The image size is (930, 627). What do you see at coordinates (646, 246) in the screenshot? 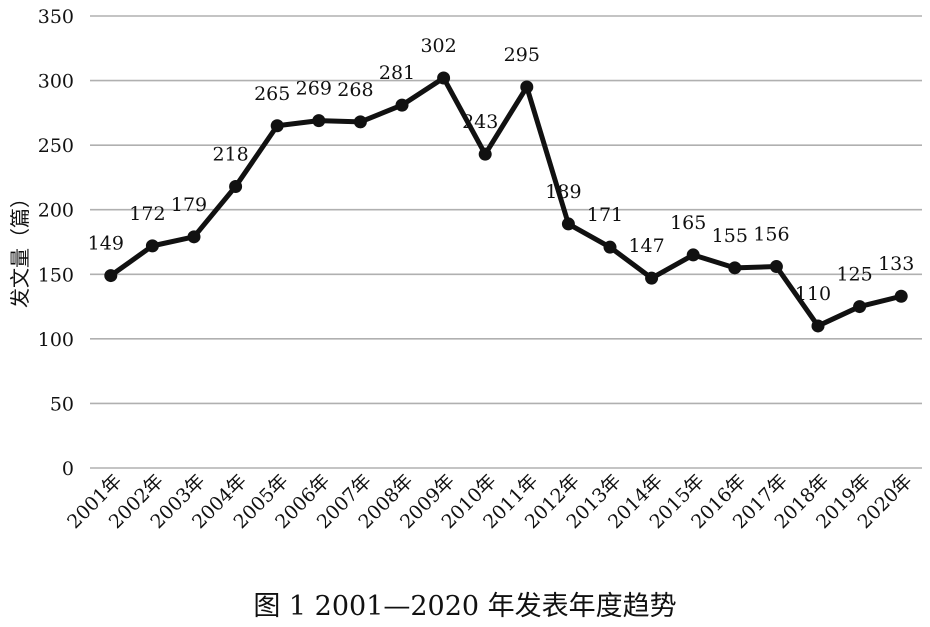
I see `data-label: 147` at bounding box center [646, 246].